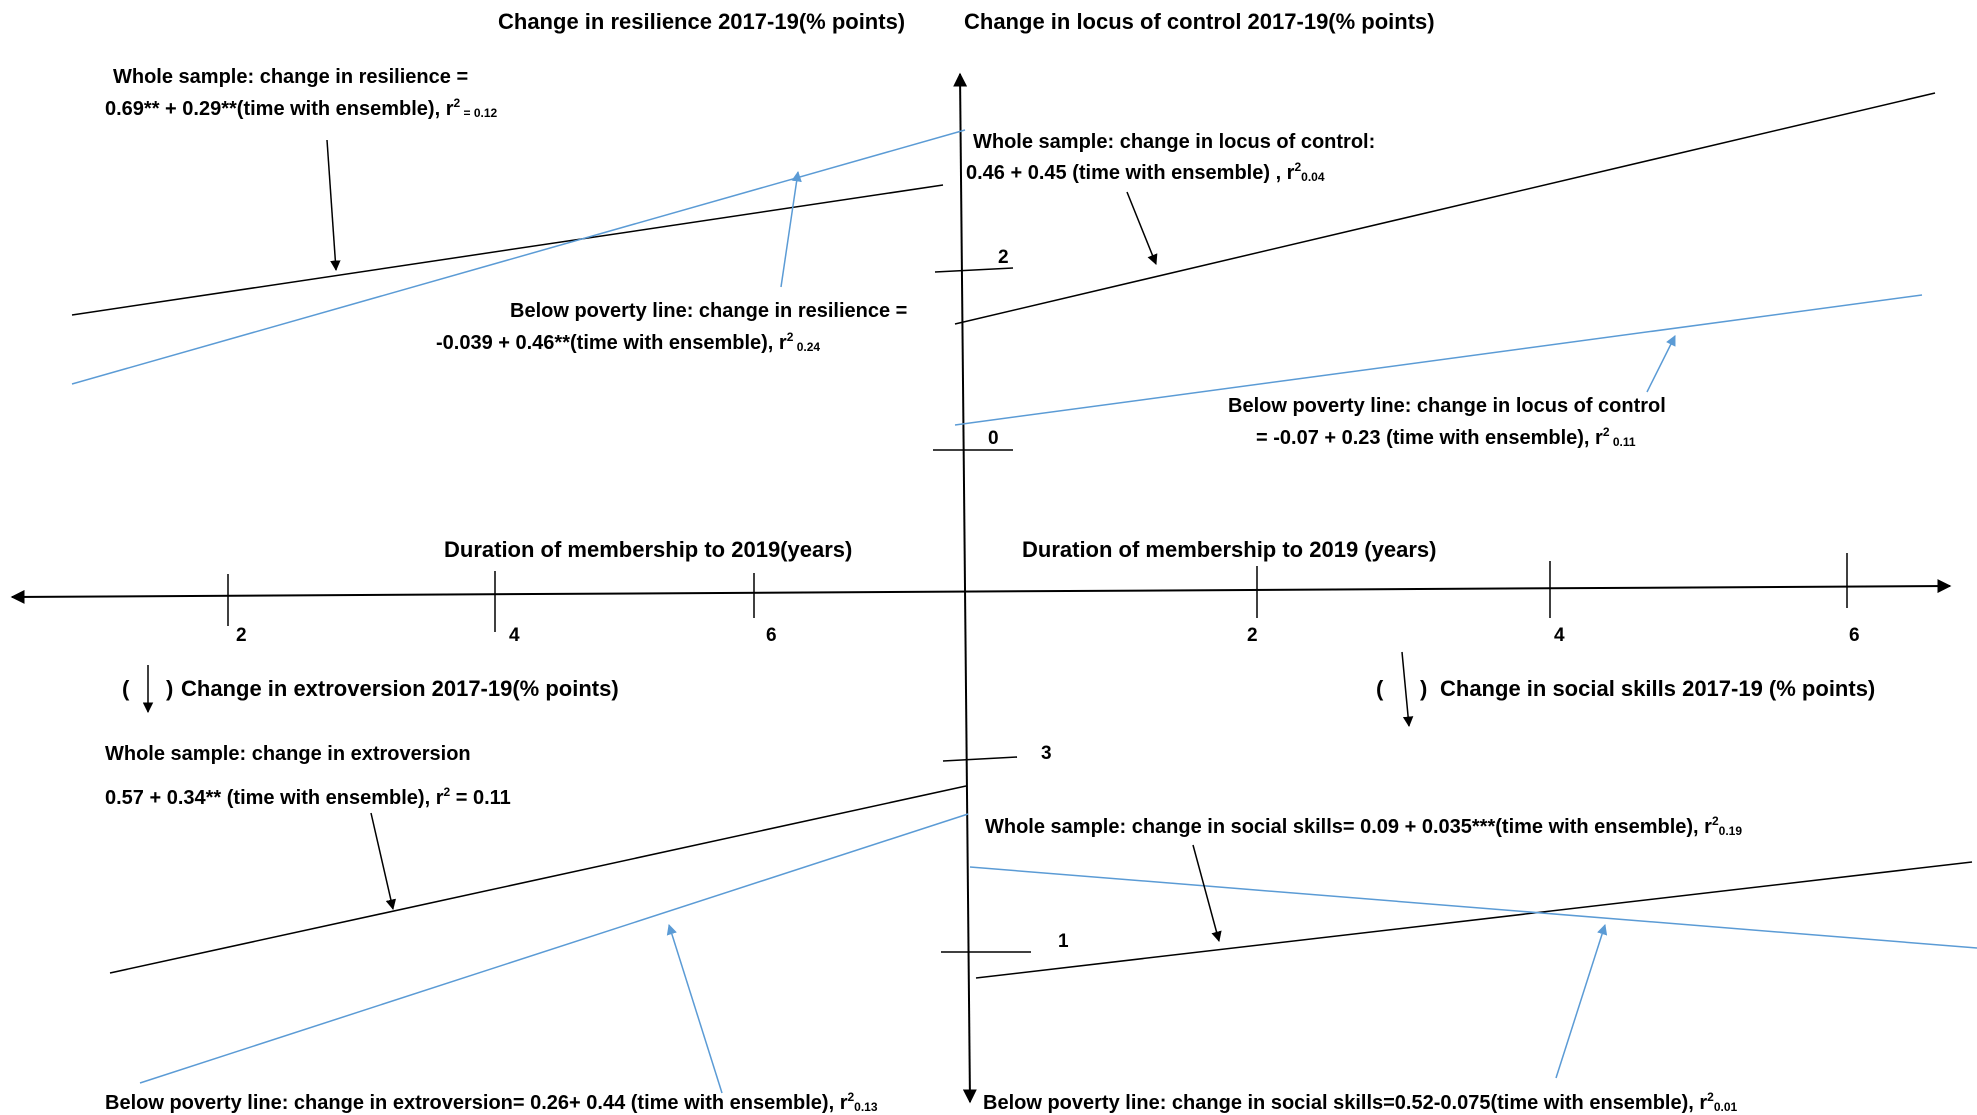 The image size is (1977, 1115). What do you see at coordinates (701, 21) in the screenshot?
I see `resilience-title: Change in resilience 2017-19(% points)` at bounding box center [701, 21].